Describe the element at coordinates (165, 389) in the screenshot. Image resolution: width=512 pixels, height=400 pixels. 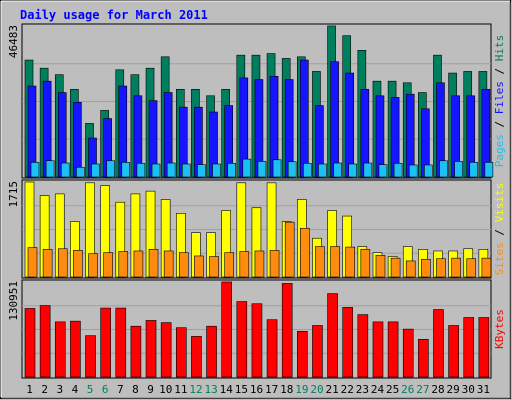
I see `x-tick-label-10: 10` at that location.